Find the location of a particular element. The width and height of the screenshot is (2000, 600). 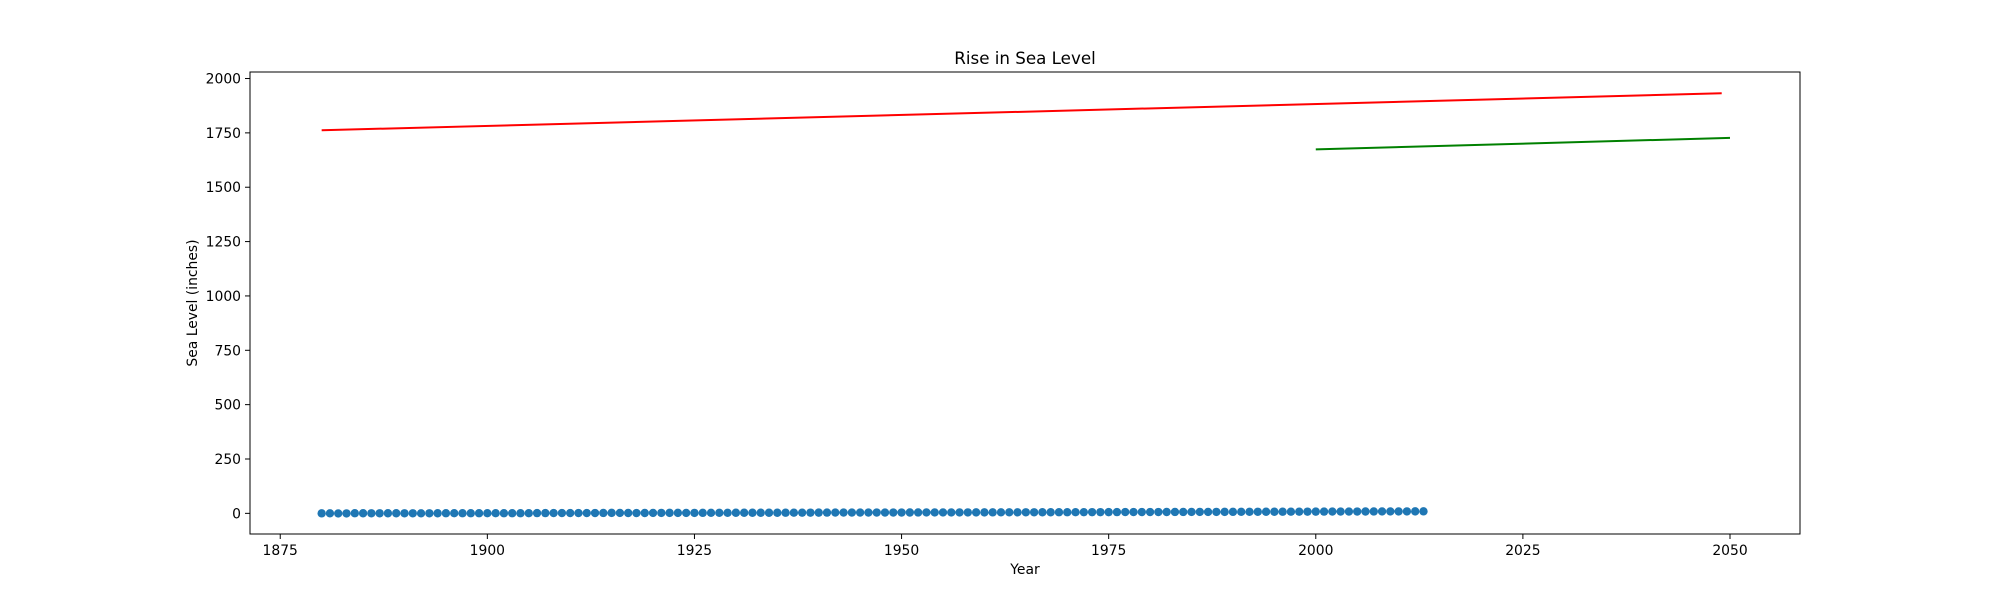

y-tick-label: 750 is located at coordinates (227, 351).